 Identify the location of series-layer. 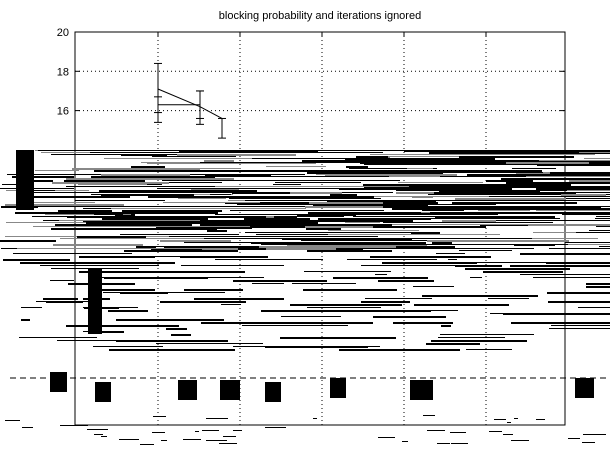
(190, 100).